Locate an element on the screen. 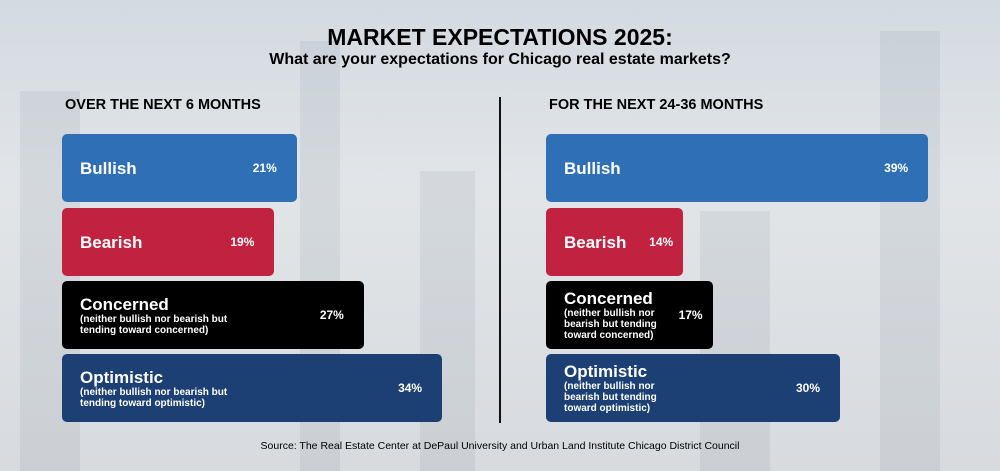  value-label: 21% is located at coordinates (264, 168).